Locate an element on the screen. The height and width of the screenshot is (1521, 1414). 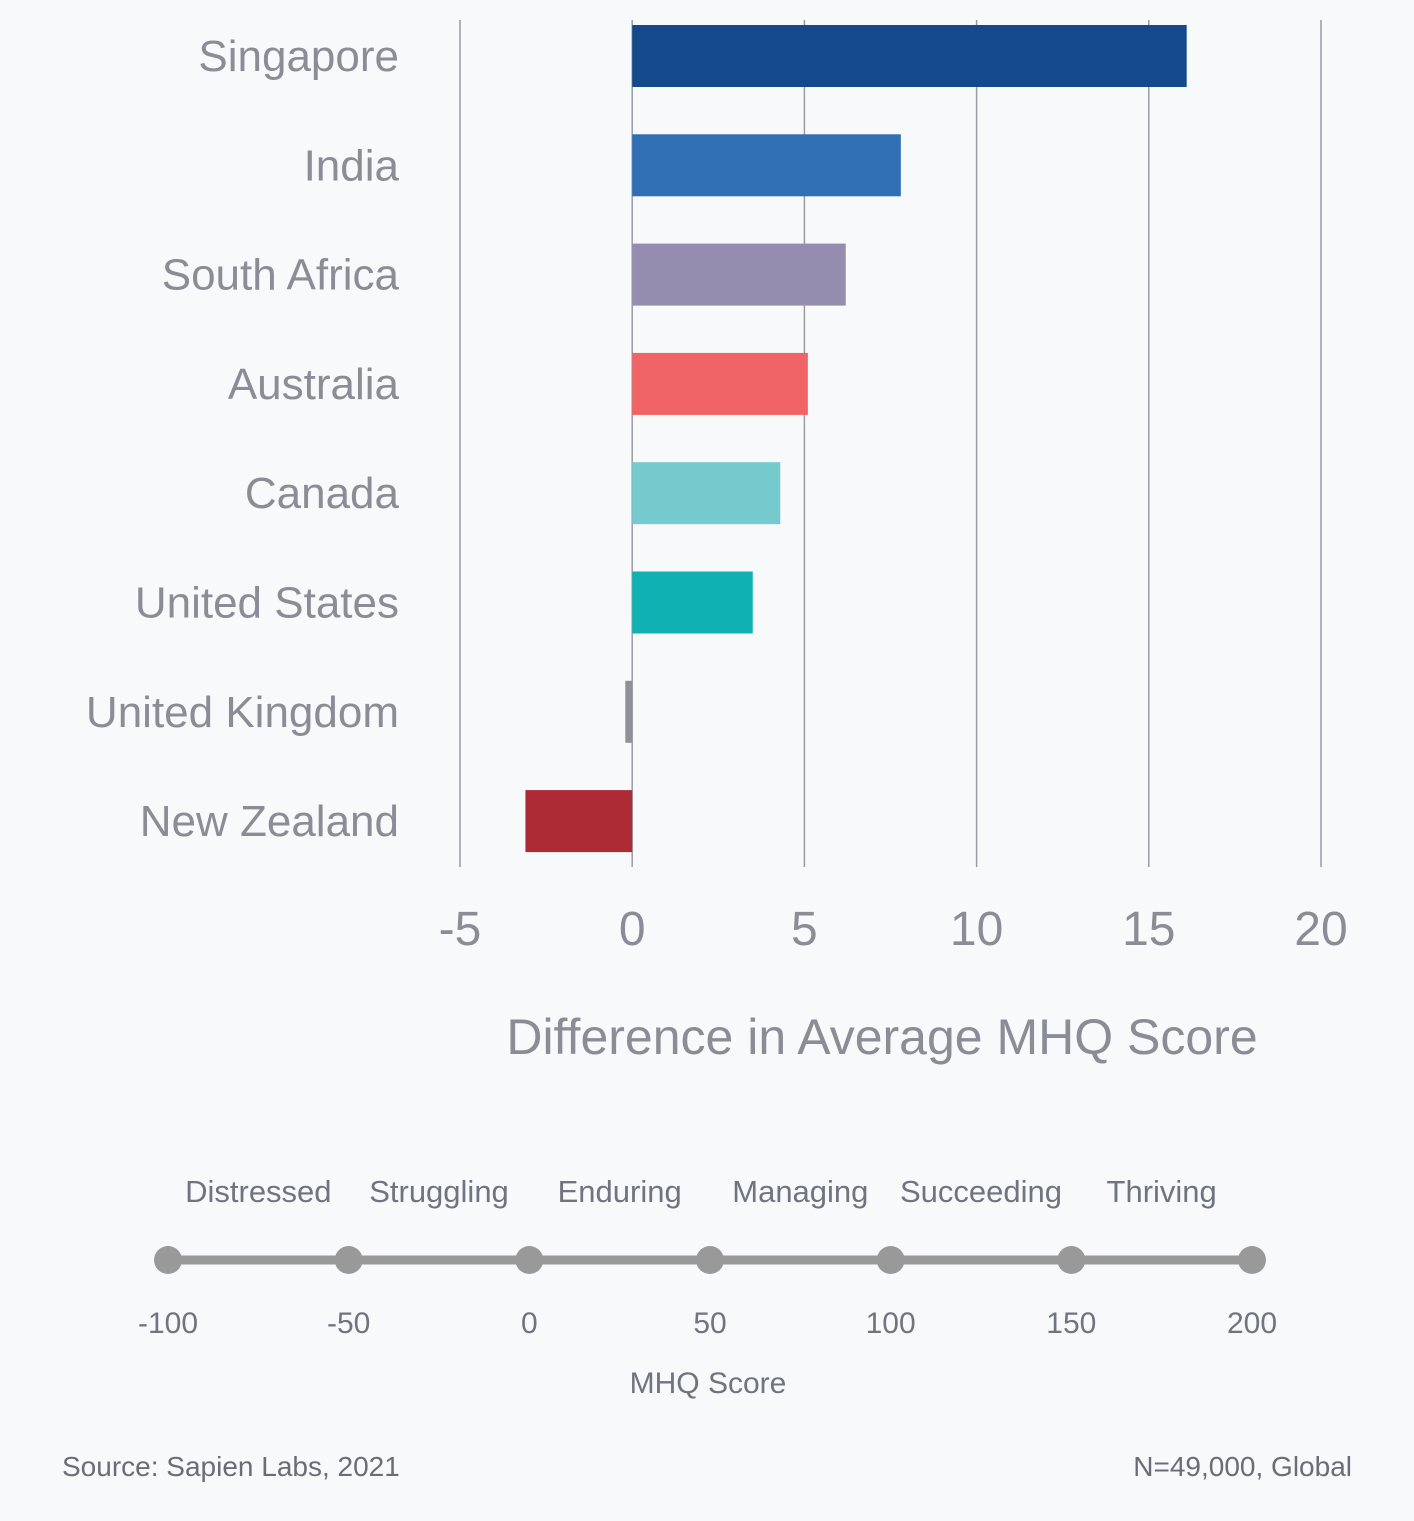
category-label: India is located at coordinates (352, 165).